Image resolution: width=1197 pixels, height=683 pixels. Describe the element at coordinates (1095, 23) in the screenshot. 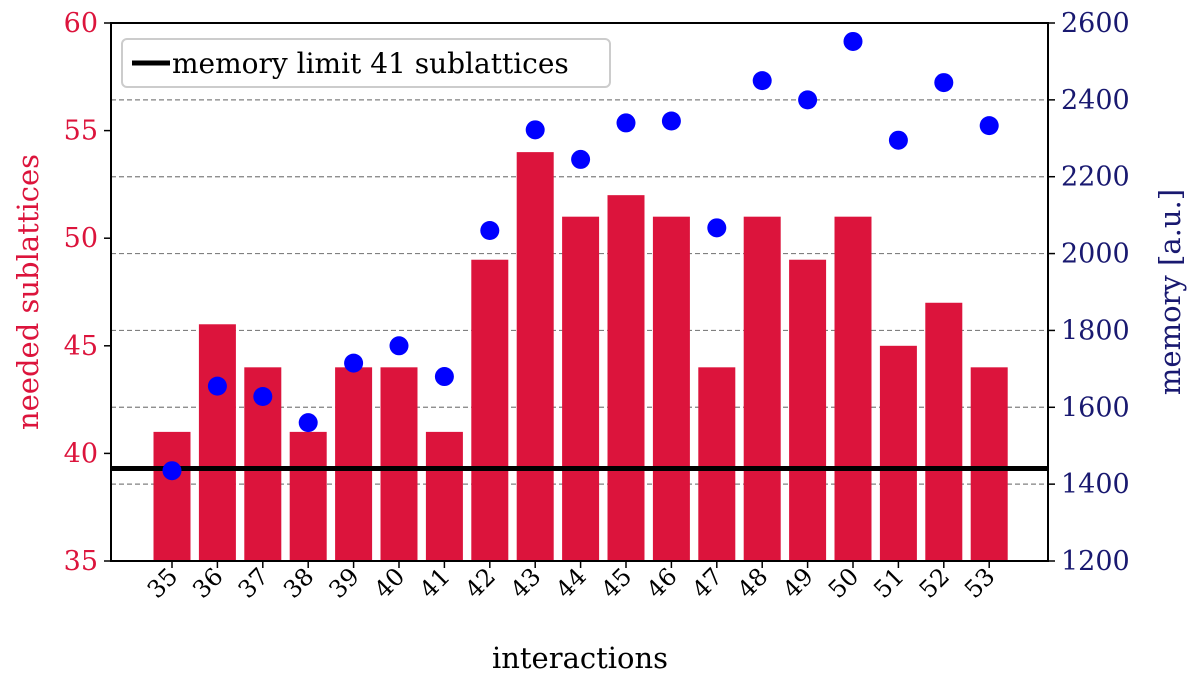

I see `right-tick-label: 2600` at that location.